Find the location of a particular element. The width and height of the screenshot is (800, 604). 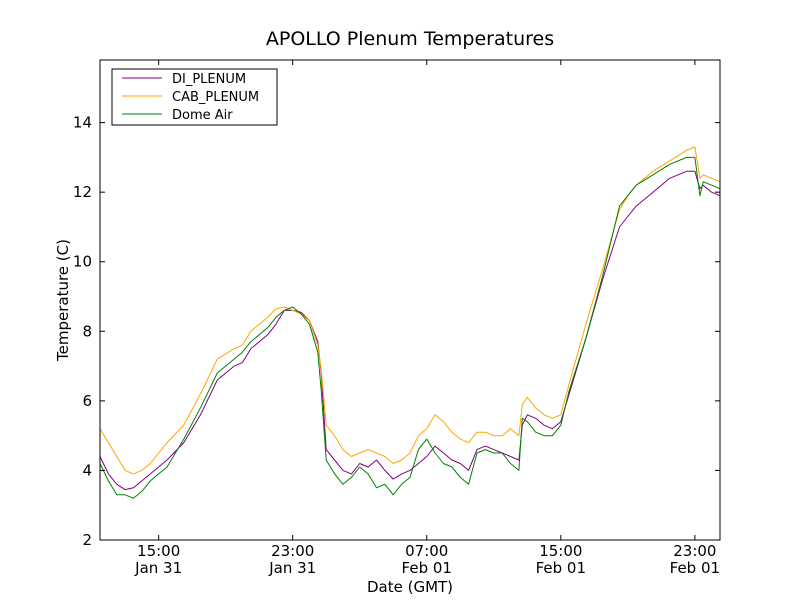

y-tick-label: 10 is located at coordinates (82, 262).